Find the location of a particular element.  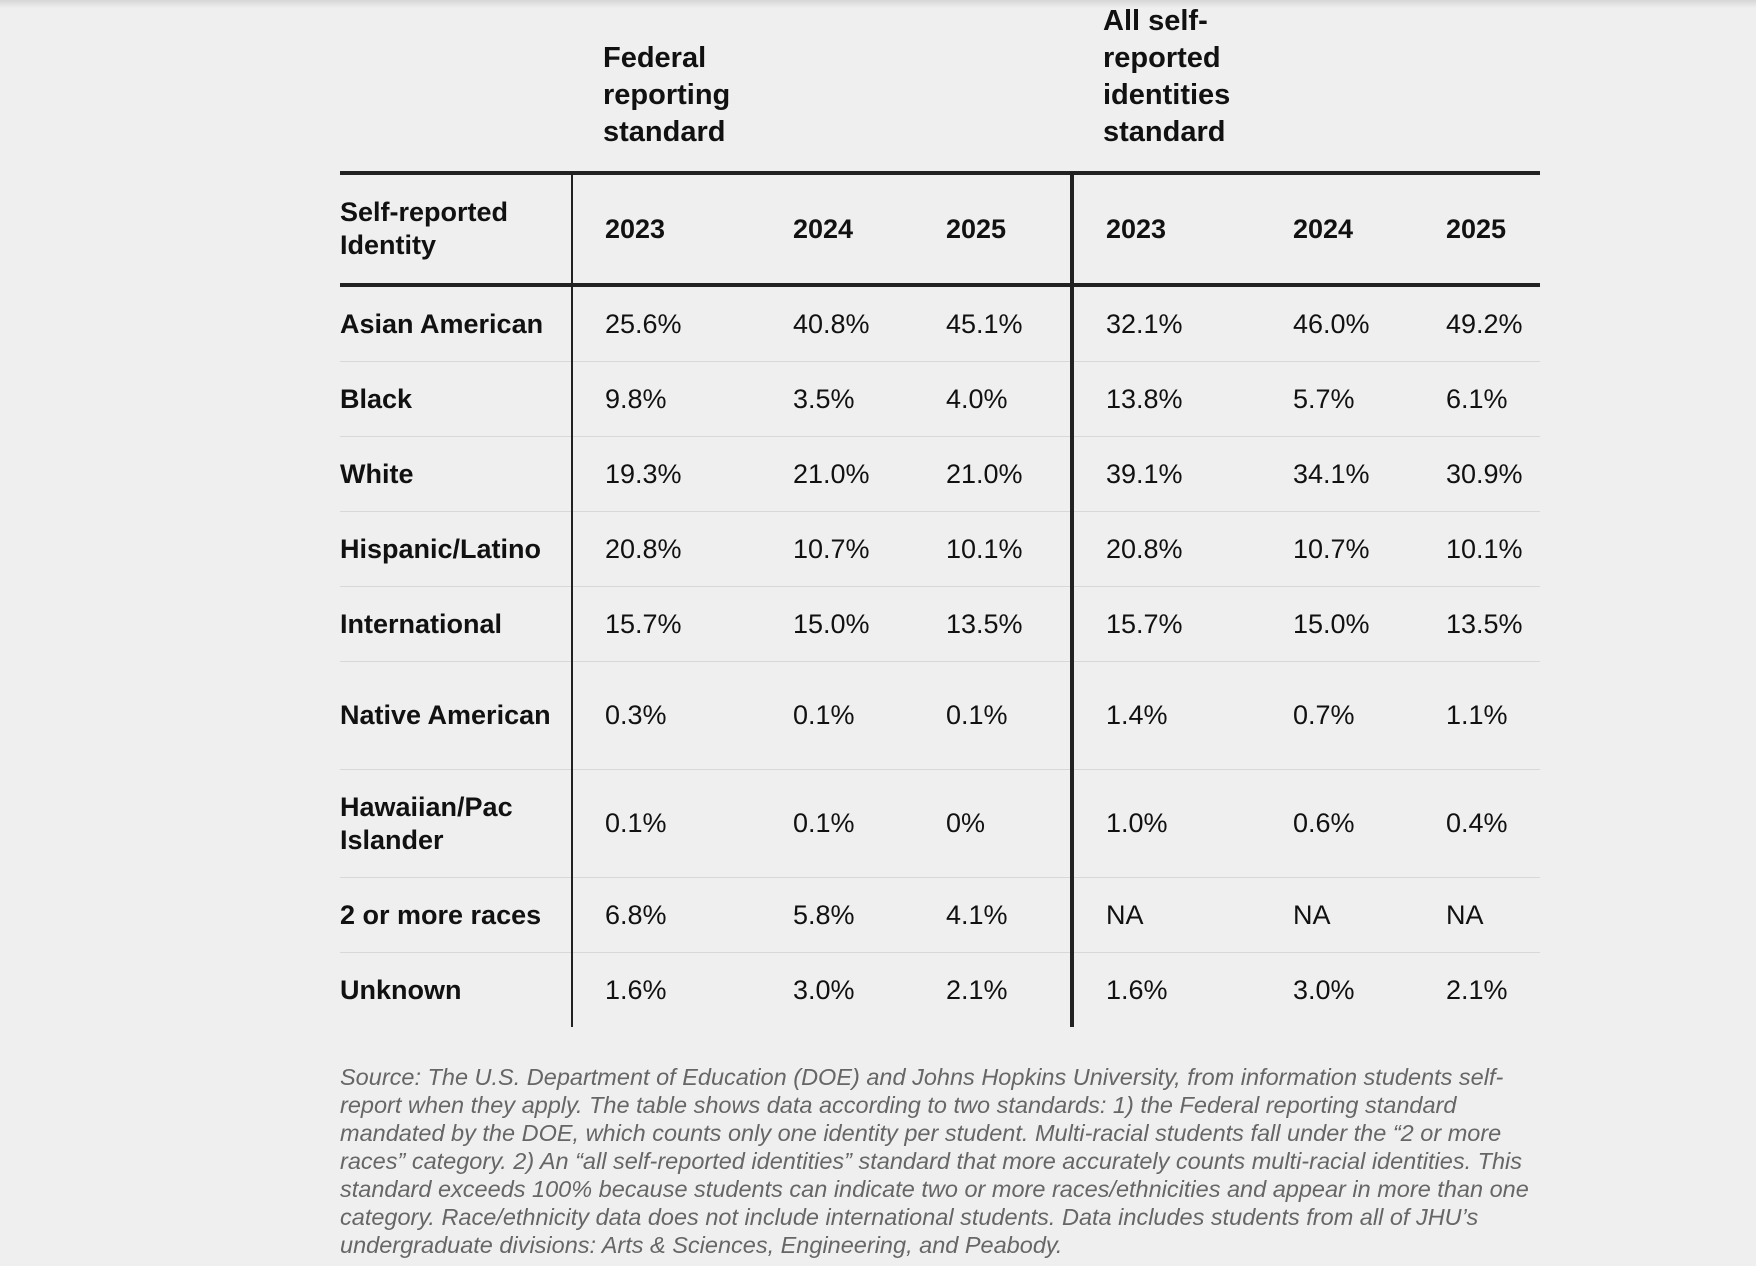

group-header: Federal reporting standard is located at coordinates (667, 95).